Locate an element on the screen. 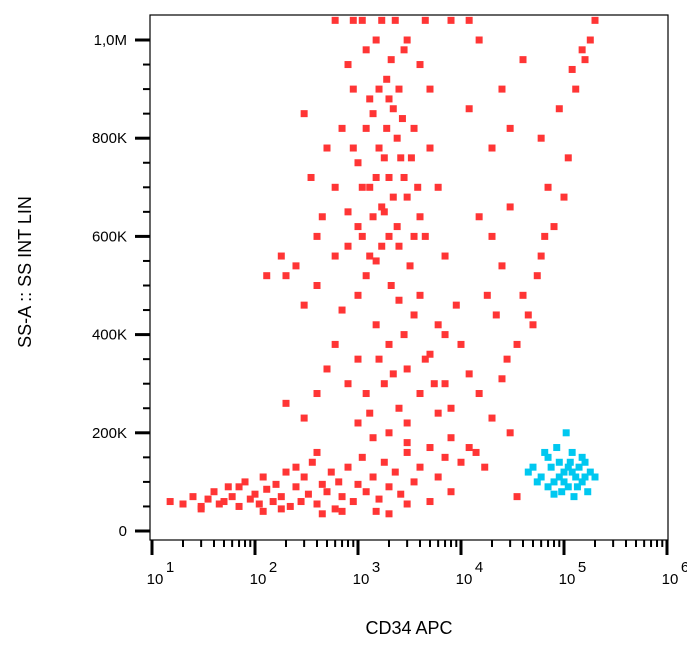 The width and height of the screenshot is (687, 649). x-tick-label-exponent: 6 is located at coordinates (684, 567).